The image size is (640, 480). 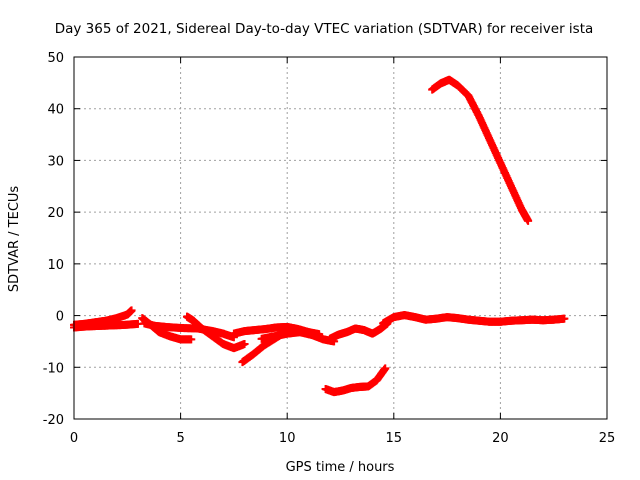 What do you see at coordinates (500, 438) in the screenshot?
I see `x-tick-label: 20` at bounding box center [500, 438].